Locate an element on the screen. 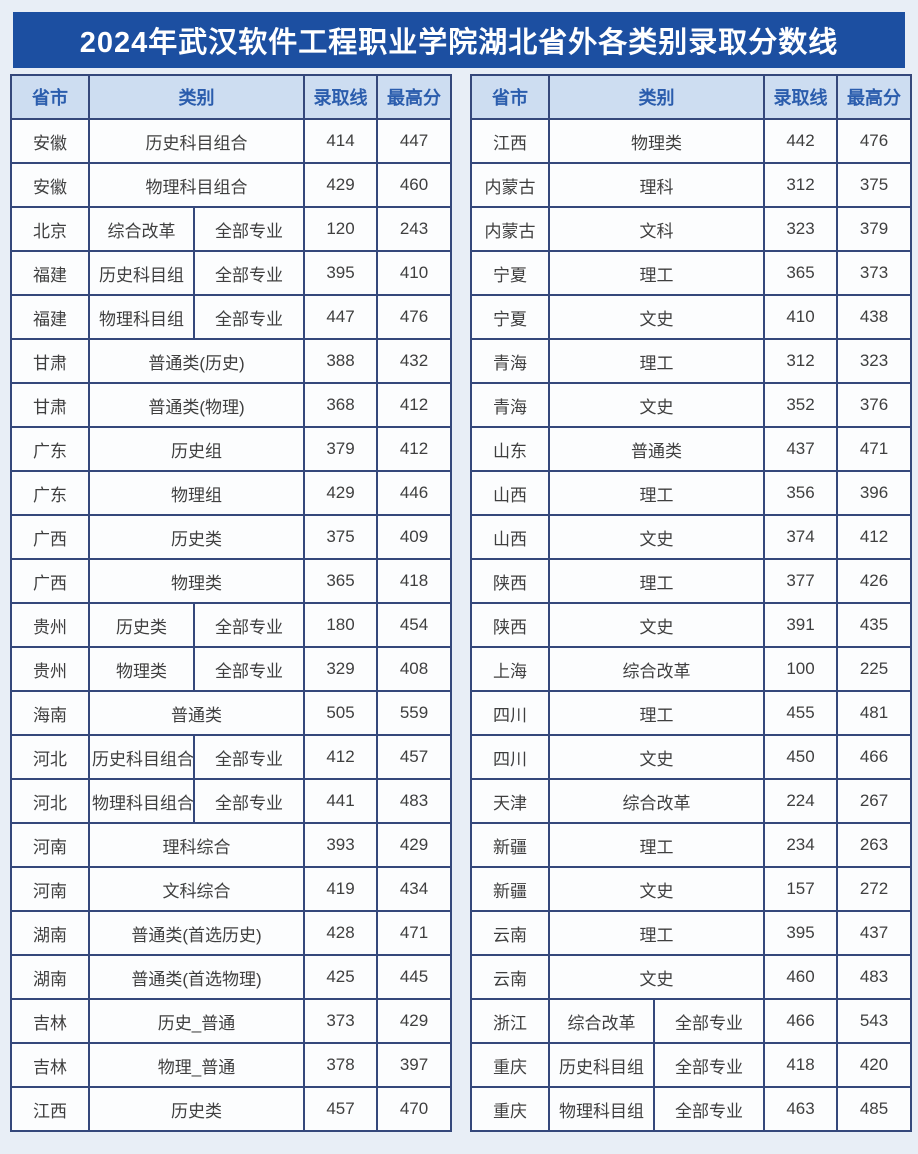  cell-max-score: 373 is located at coordinates (874, 273).